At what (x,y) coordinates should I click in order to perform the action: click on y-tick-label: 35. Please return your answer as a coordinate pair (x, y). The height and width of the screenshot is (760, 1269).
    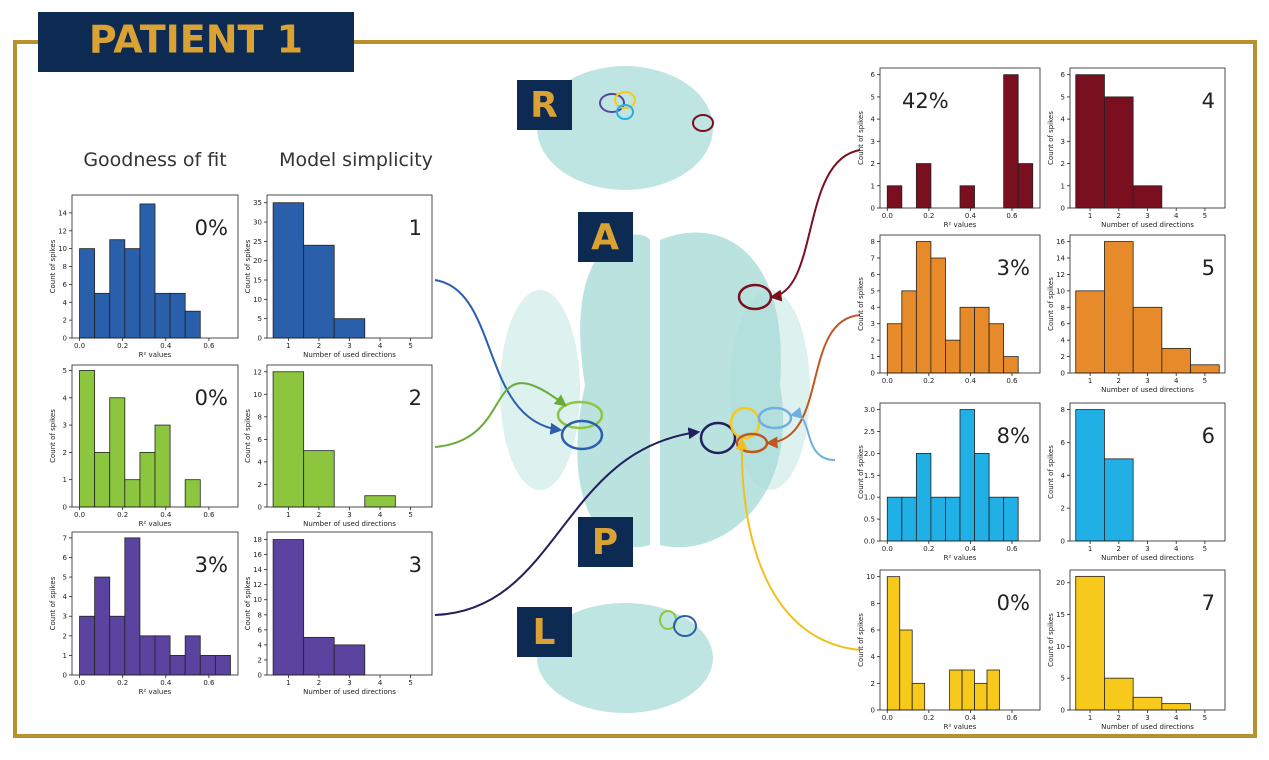
    Looking at the image, I should click on (257, 203).